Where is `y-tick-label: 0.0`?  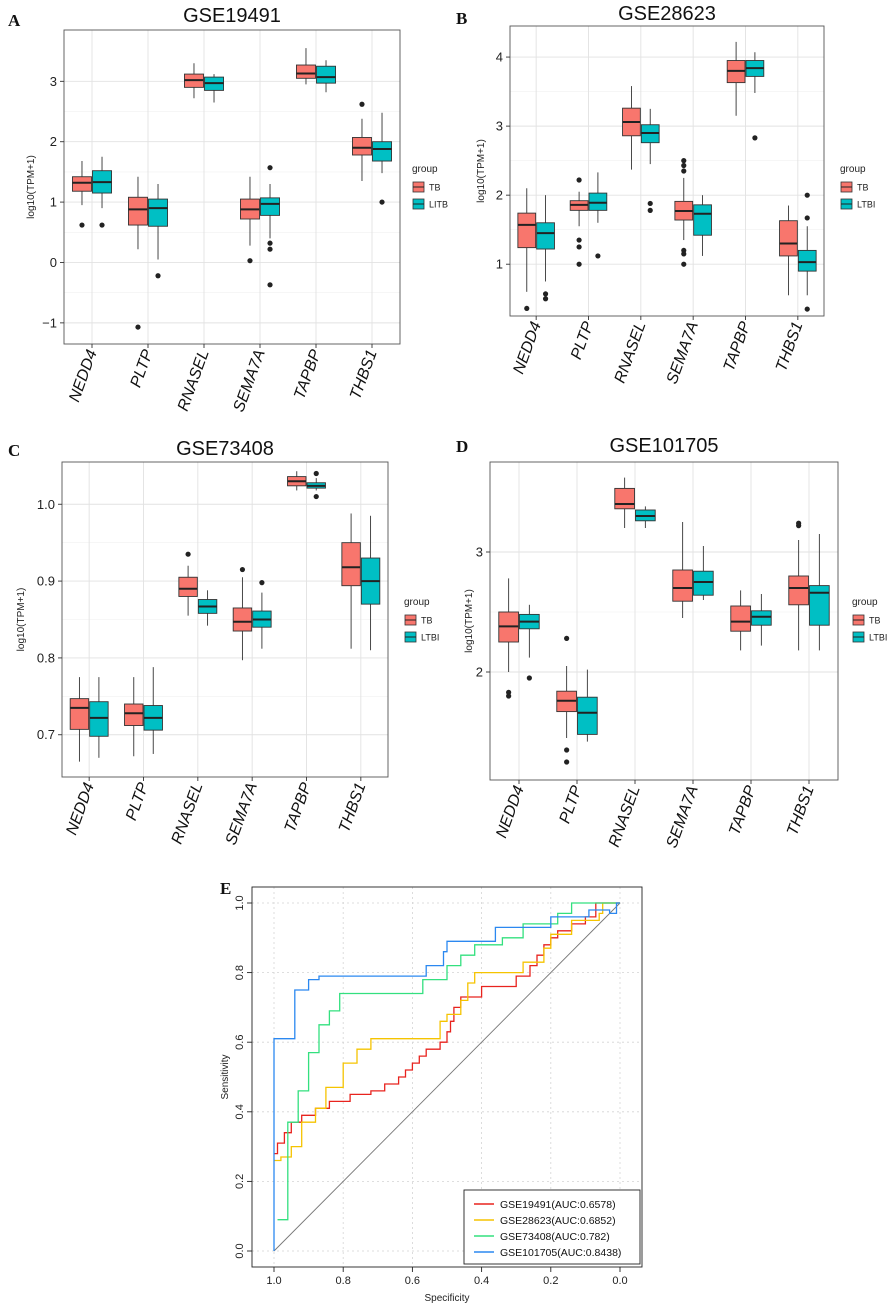
y-tick-label: 0.0 is located at coordinates (240, 1250).